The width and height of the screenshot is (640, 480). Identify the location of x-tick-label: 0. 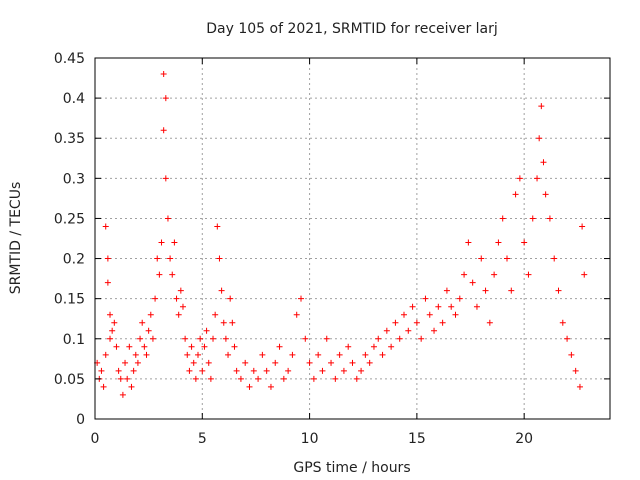
(95, 439).